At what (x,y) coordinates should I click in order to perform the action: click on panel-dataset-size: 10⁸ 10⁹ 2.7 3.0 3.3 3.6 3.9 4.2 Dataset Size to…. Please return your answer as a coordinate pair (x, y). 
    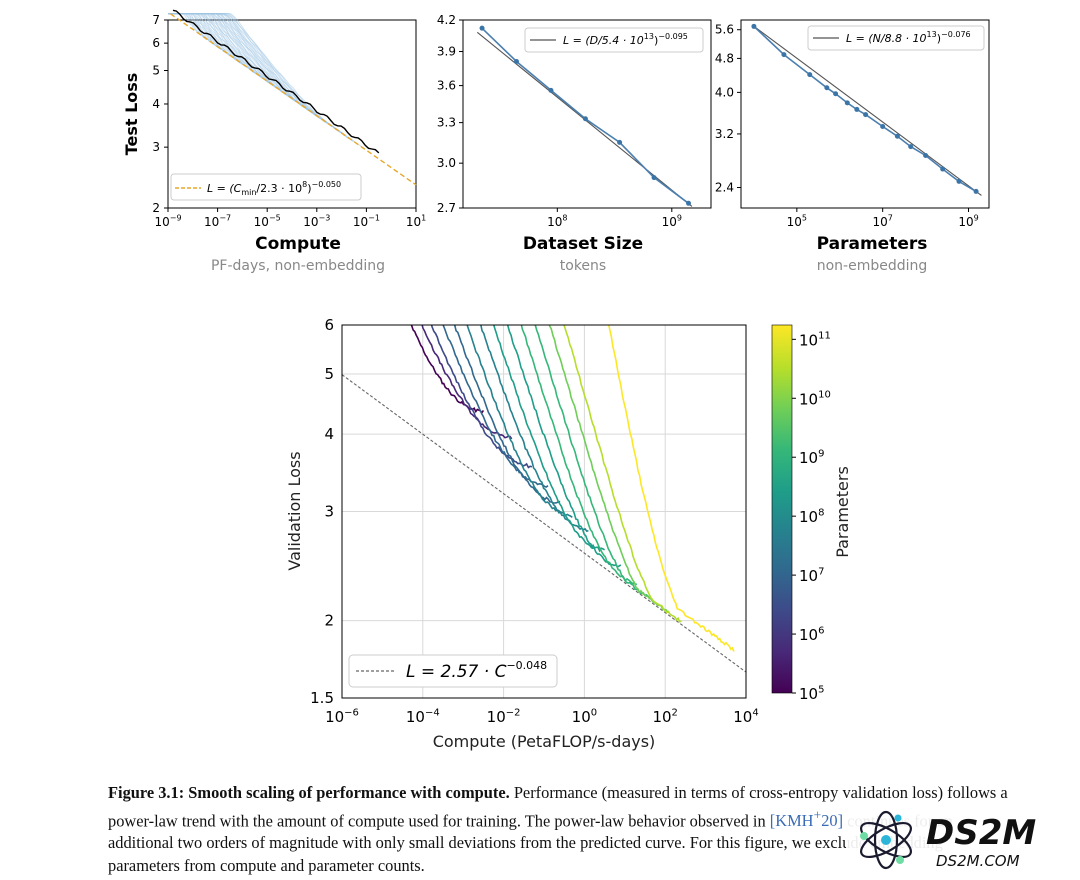
    Looking at the image, I should click on (574, 143).